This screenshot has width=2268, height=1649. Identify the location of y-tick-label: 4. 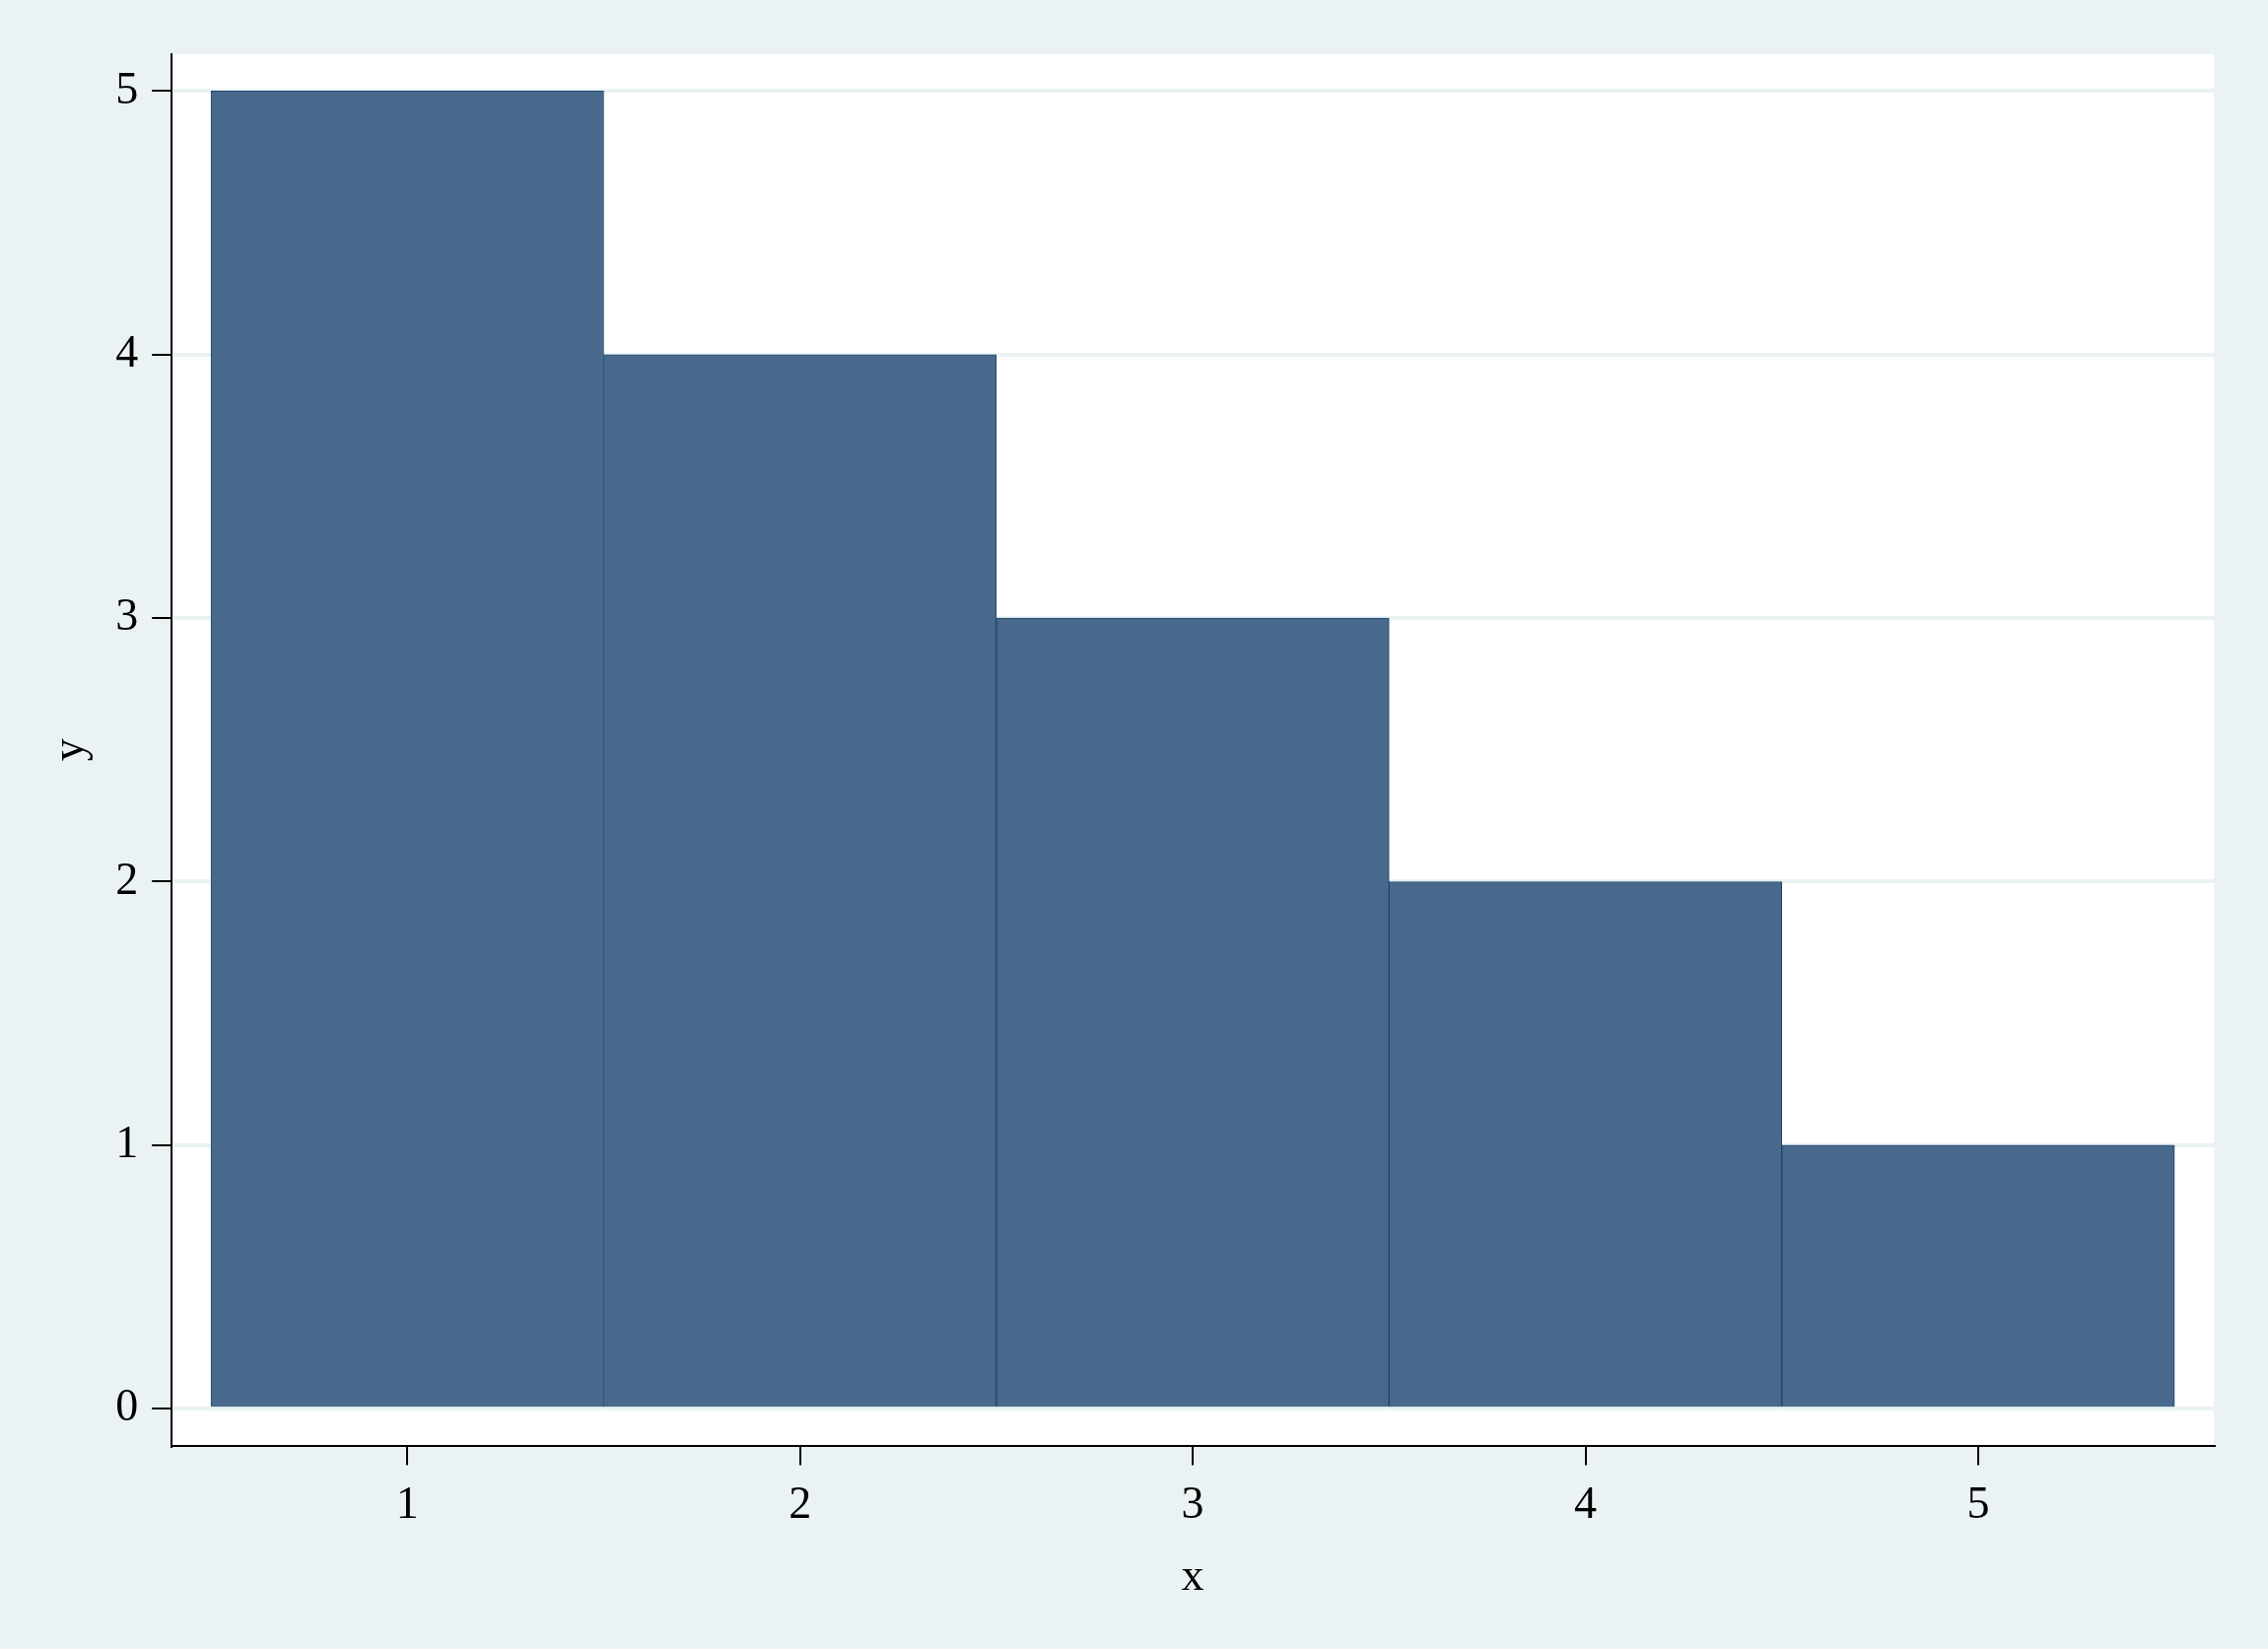
(127, 351).